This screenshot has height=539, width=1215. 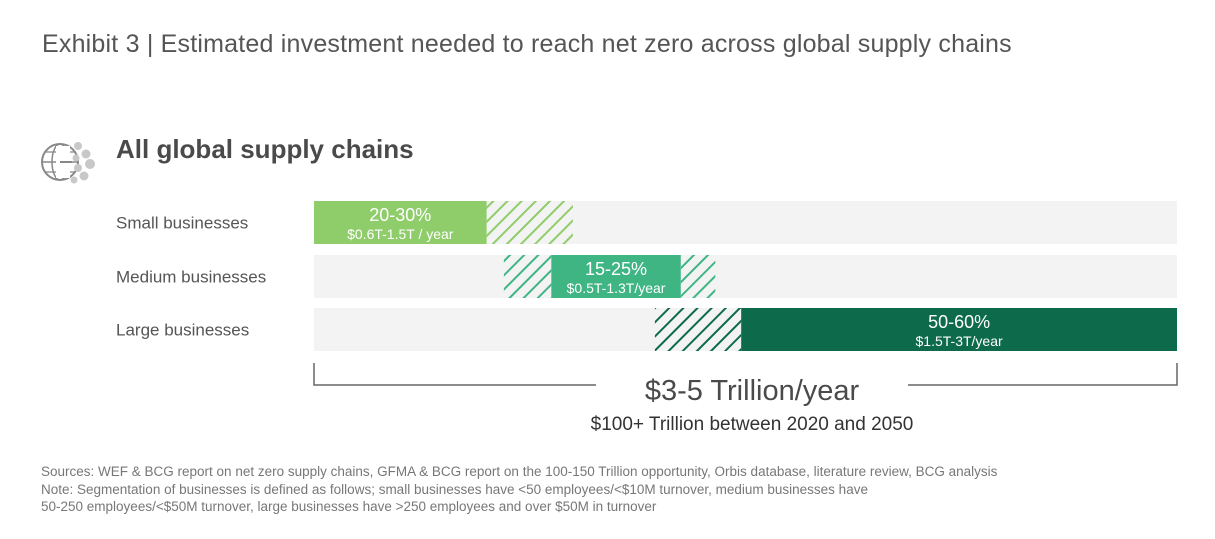 I want to click on bar-percent-label: 15-25%, so click(x=616, y=269).